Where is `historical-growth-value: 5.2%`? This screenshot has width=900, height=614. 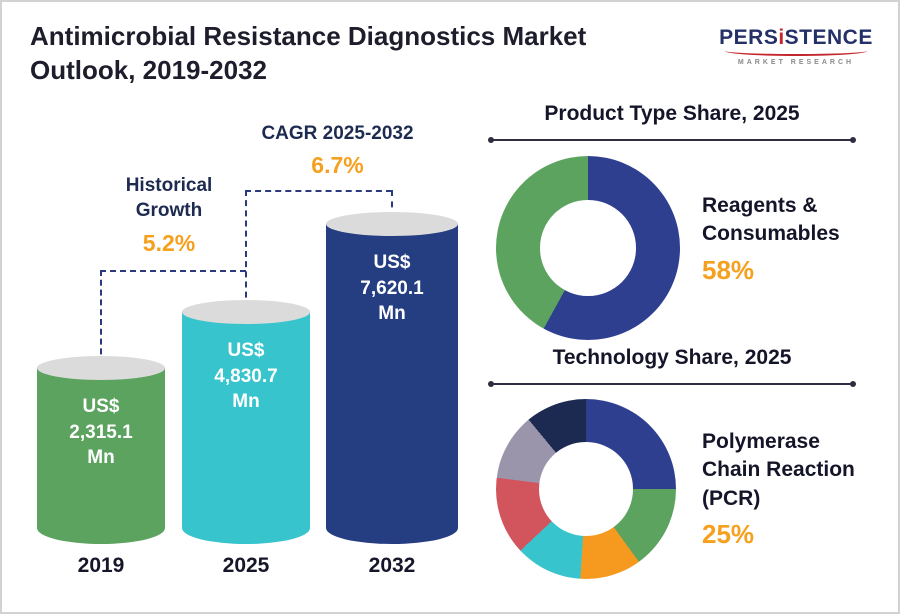
historical-growth-value: 5.2% is located at coordinates (169, 243).